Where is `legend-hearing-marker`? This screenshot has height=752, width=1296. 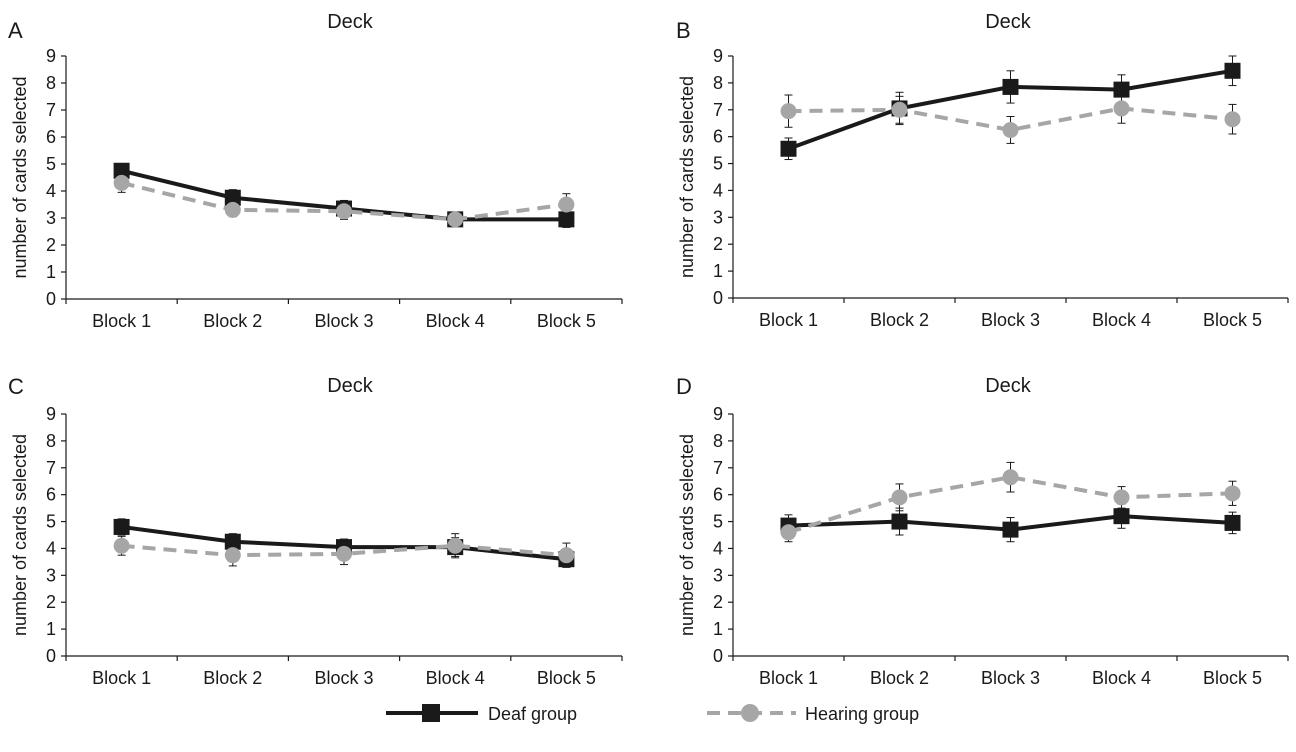
legend-hearing-marker is located at coordinates (750, 713).